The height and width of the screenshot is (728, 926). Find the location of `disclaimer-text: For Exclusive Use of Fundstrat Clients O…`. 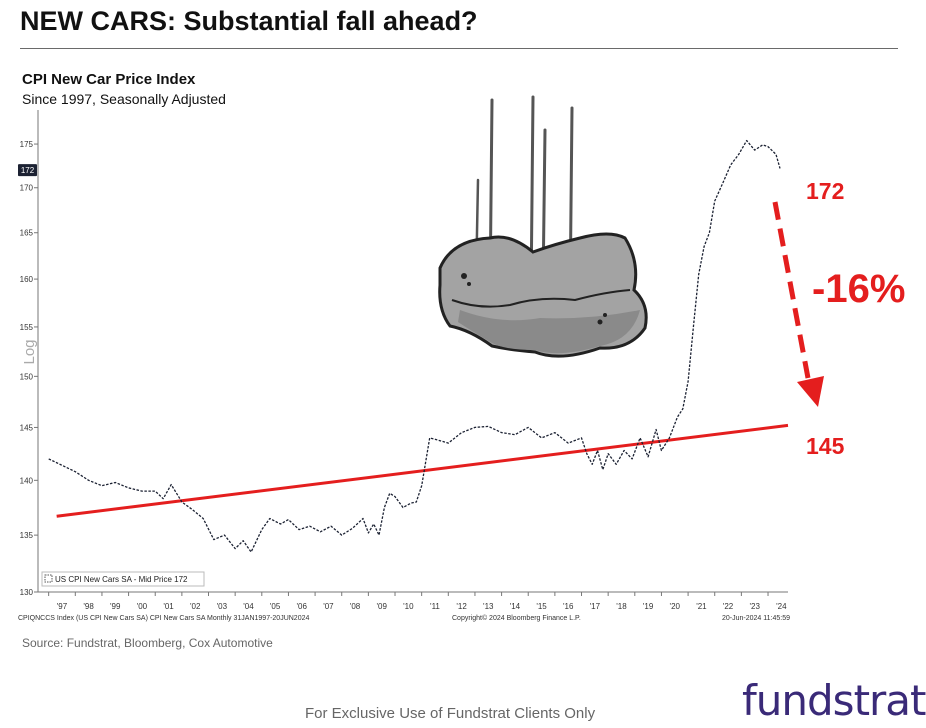

disclaimer-text: For Exclusive Use of Fundstrat Clients O… is located at coordinates (450, 713).